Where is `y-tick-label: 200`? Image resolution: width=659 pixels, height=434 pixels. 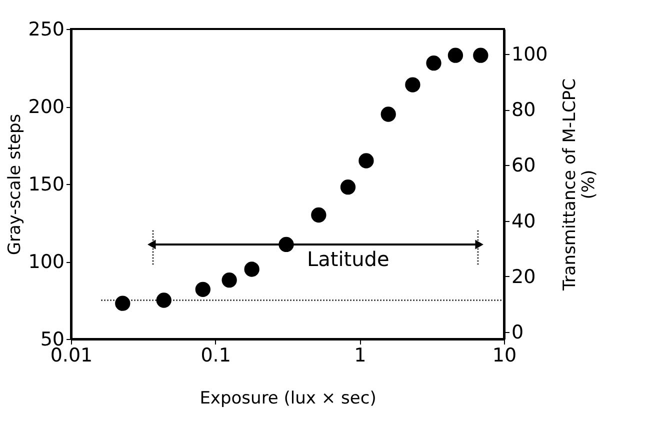 y-tick-label: 200 is located at coordinates (46, 107).